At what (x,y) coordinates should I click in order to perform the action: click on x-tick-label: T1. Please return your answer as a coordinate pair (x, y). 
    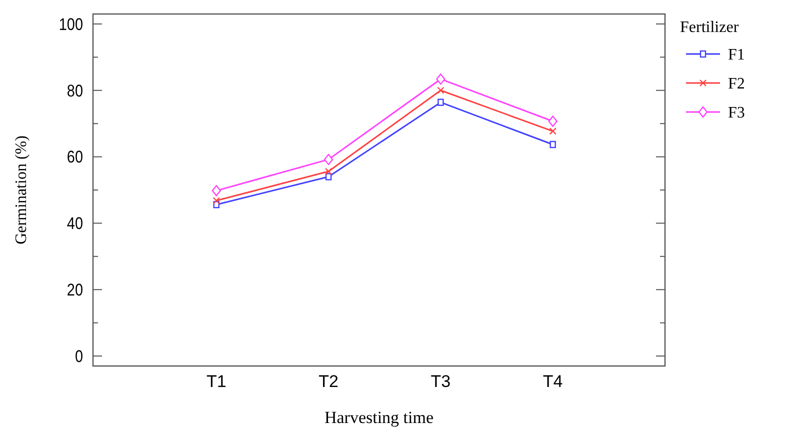
    Looking at the image, I should click on (216, 381).